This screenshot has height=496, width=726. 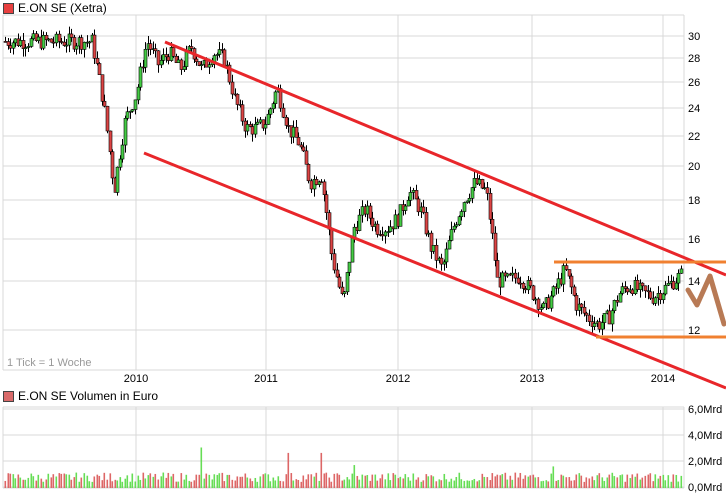 What do you see at coordinates (62, 8) in the screenshot?
I see `price-legend-label: E.ON SE (Xetra)` at bounding box center [62, 8].